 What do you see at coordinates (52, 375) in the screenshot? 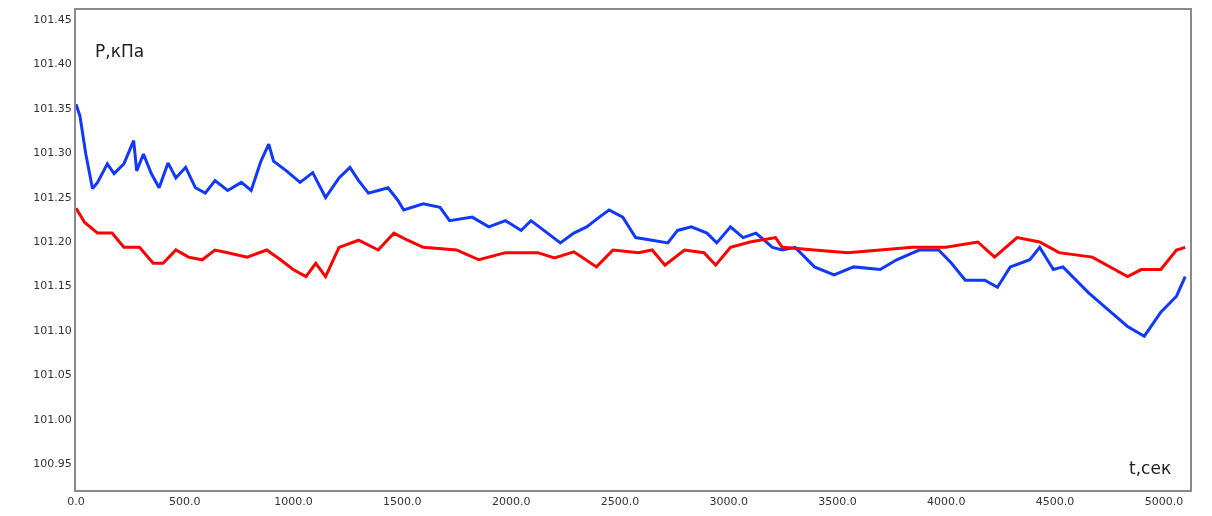
I see `y-tick-label: 101.05` at bounding box center [52, 375].